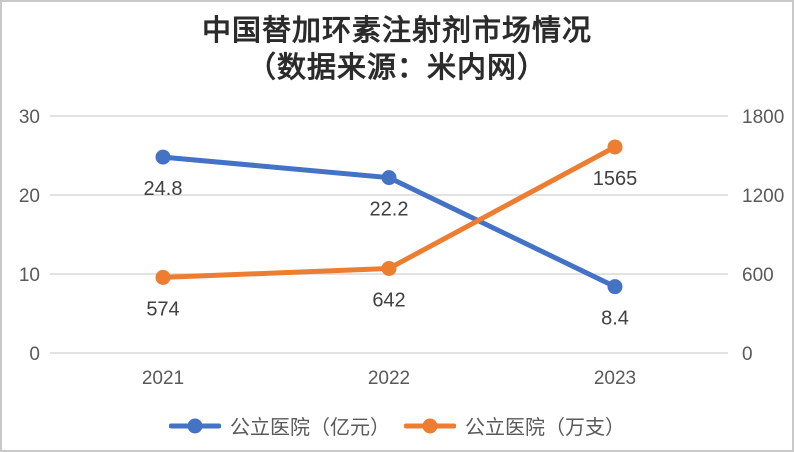  Describe the element at coordinates (29, 196) in the screenshot. I see `left-axis-tick-label: 20` at that location.